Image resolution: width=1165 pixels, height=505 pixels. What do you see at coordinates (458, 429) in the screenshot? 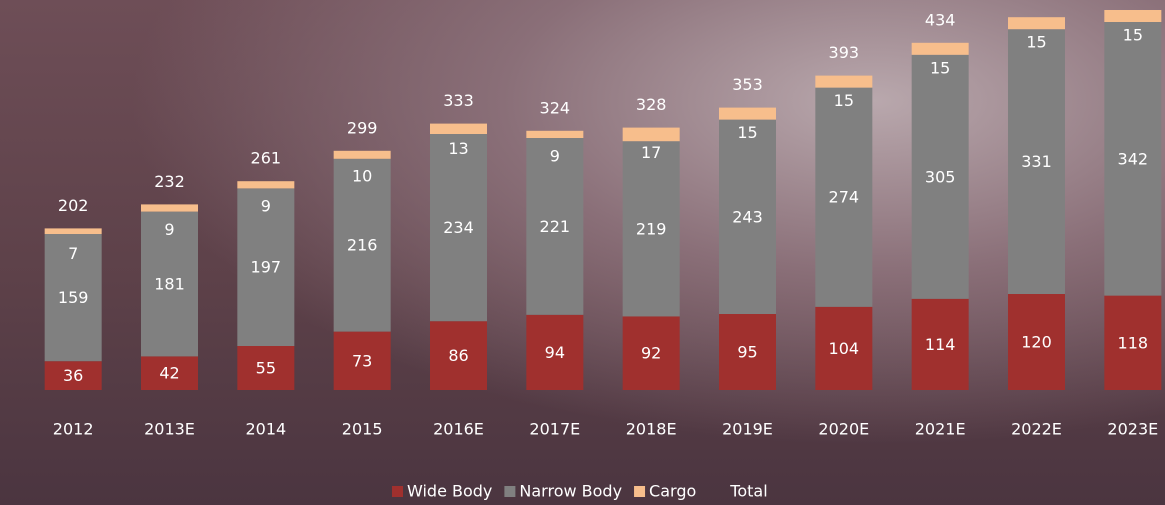
I see `x-tick-label: 2016E` at bounding box center [458, 429].